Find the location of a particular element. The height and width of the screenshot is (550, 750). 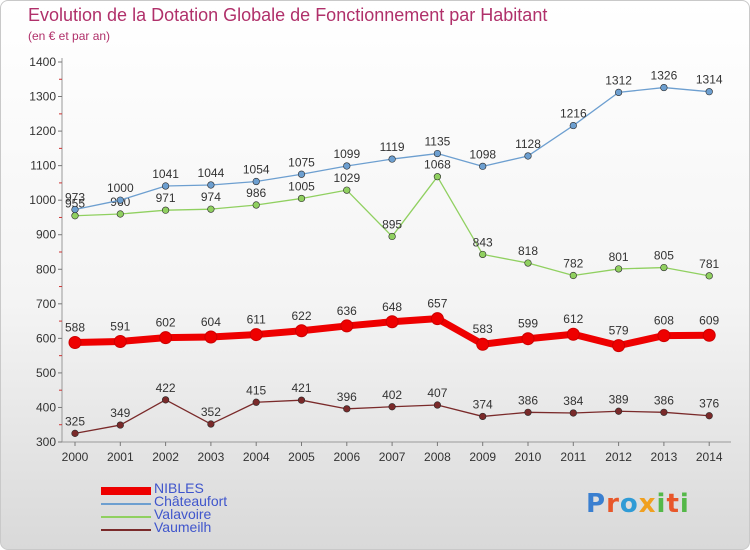

x-tick-label: 2004 is located at coordinates (256, 457).